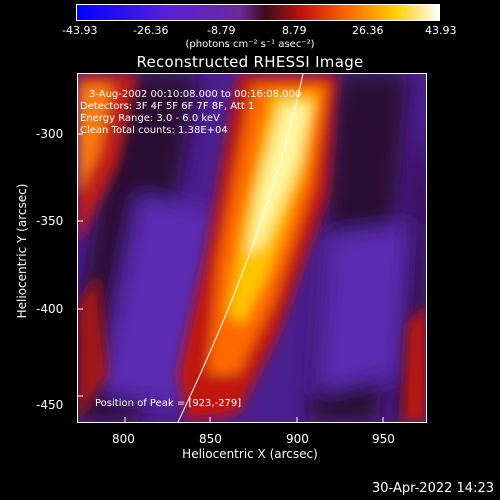  Describe the element at coordinates (50, 309) in the screenshot. I see `y-tick: -400` at that location.